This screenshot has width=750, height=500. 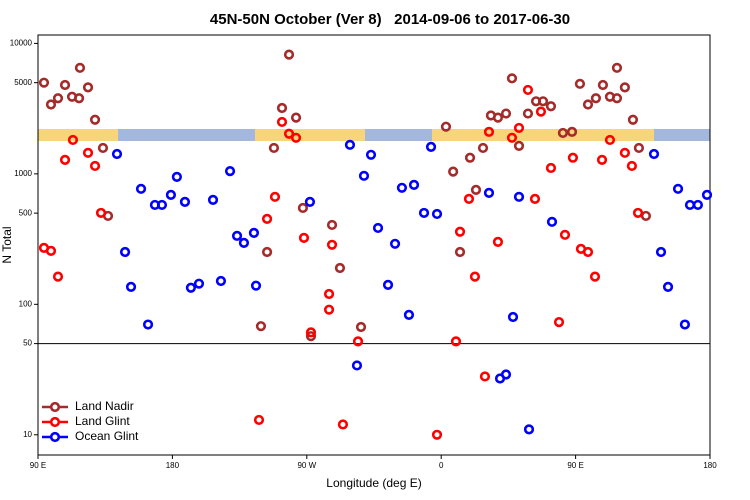 What do you see at coordinates (26, 303) in the screenshot?
I see `y-tick-label: 100` at bounding box center [26, 303].